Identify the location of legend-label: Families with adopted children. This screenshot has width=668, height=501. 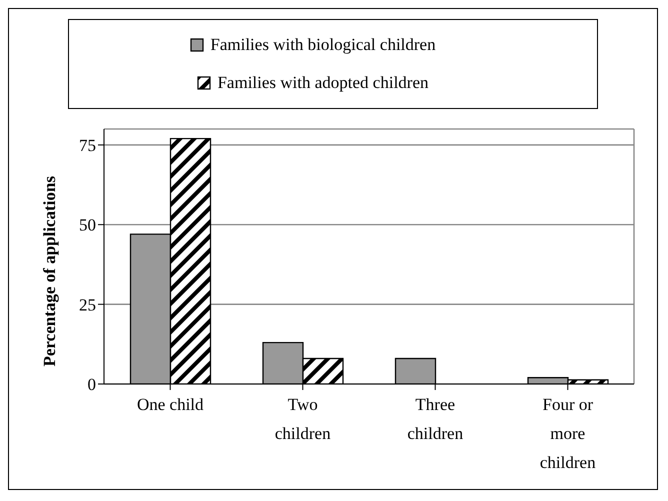
(323, 83).